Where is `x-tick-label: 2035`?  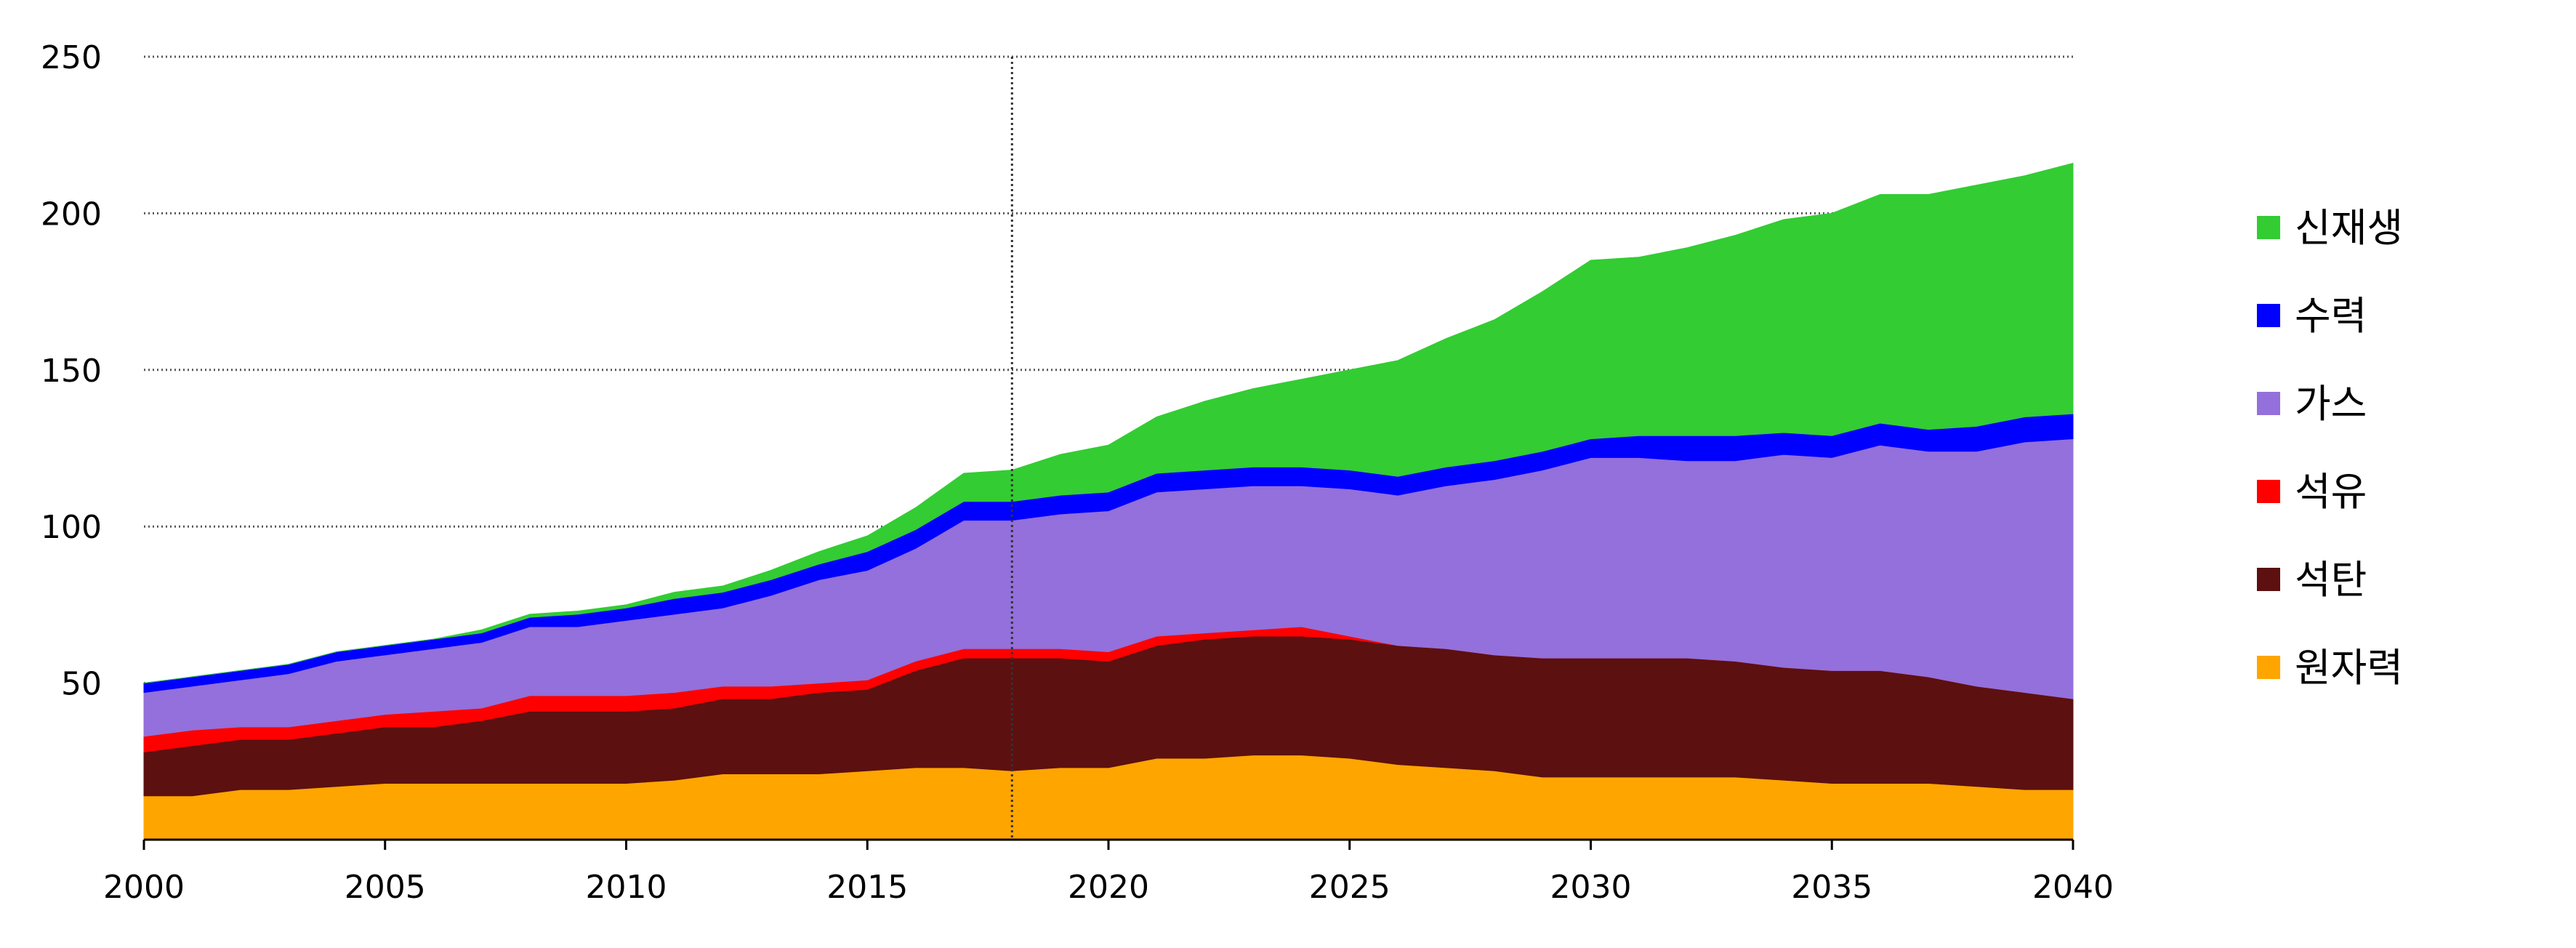 x-tick-label: 2035 is located at coordinates (1831, 888).